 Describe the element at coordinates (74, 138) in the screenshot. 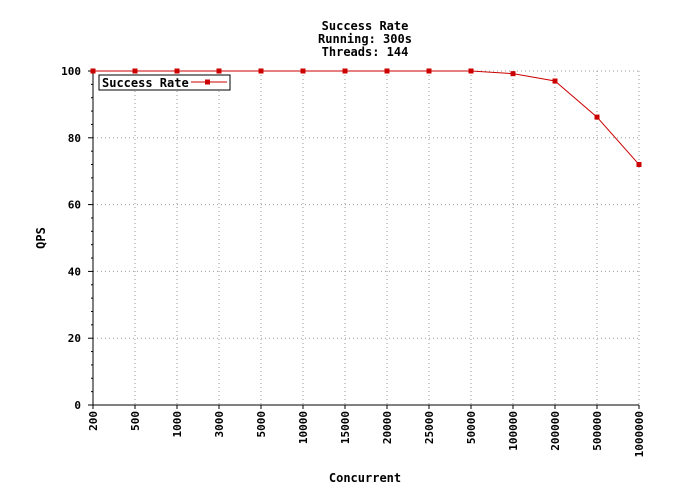

I see `y-tick-label: 80` at that location.